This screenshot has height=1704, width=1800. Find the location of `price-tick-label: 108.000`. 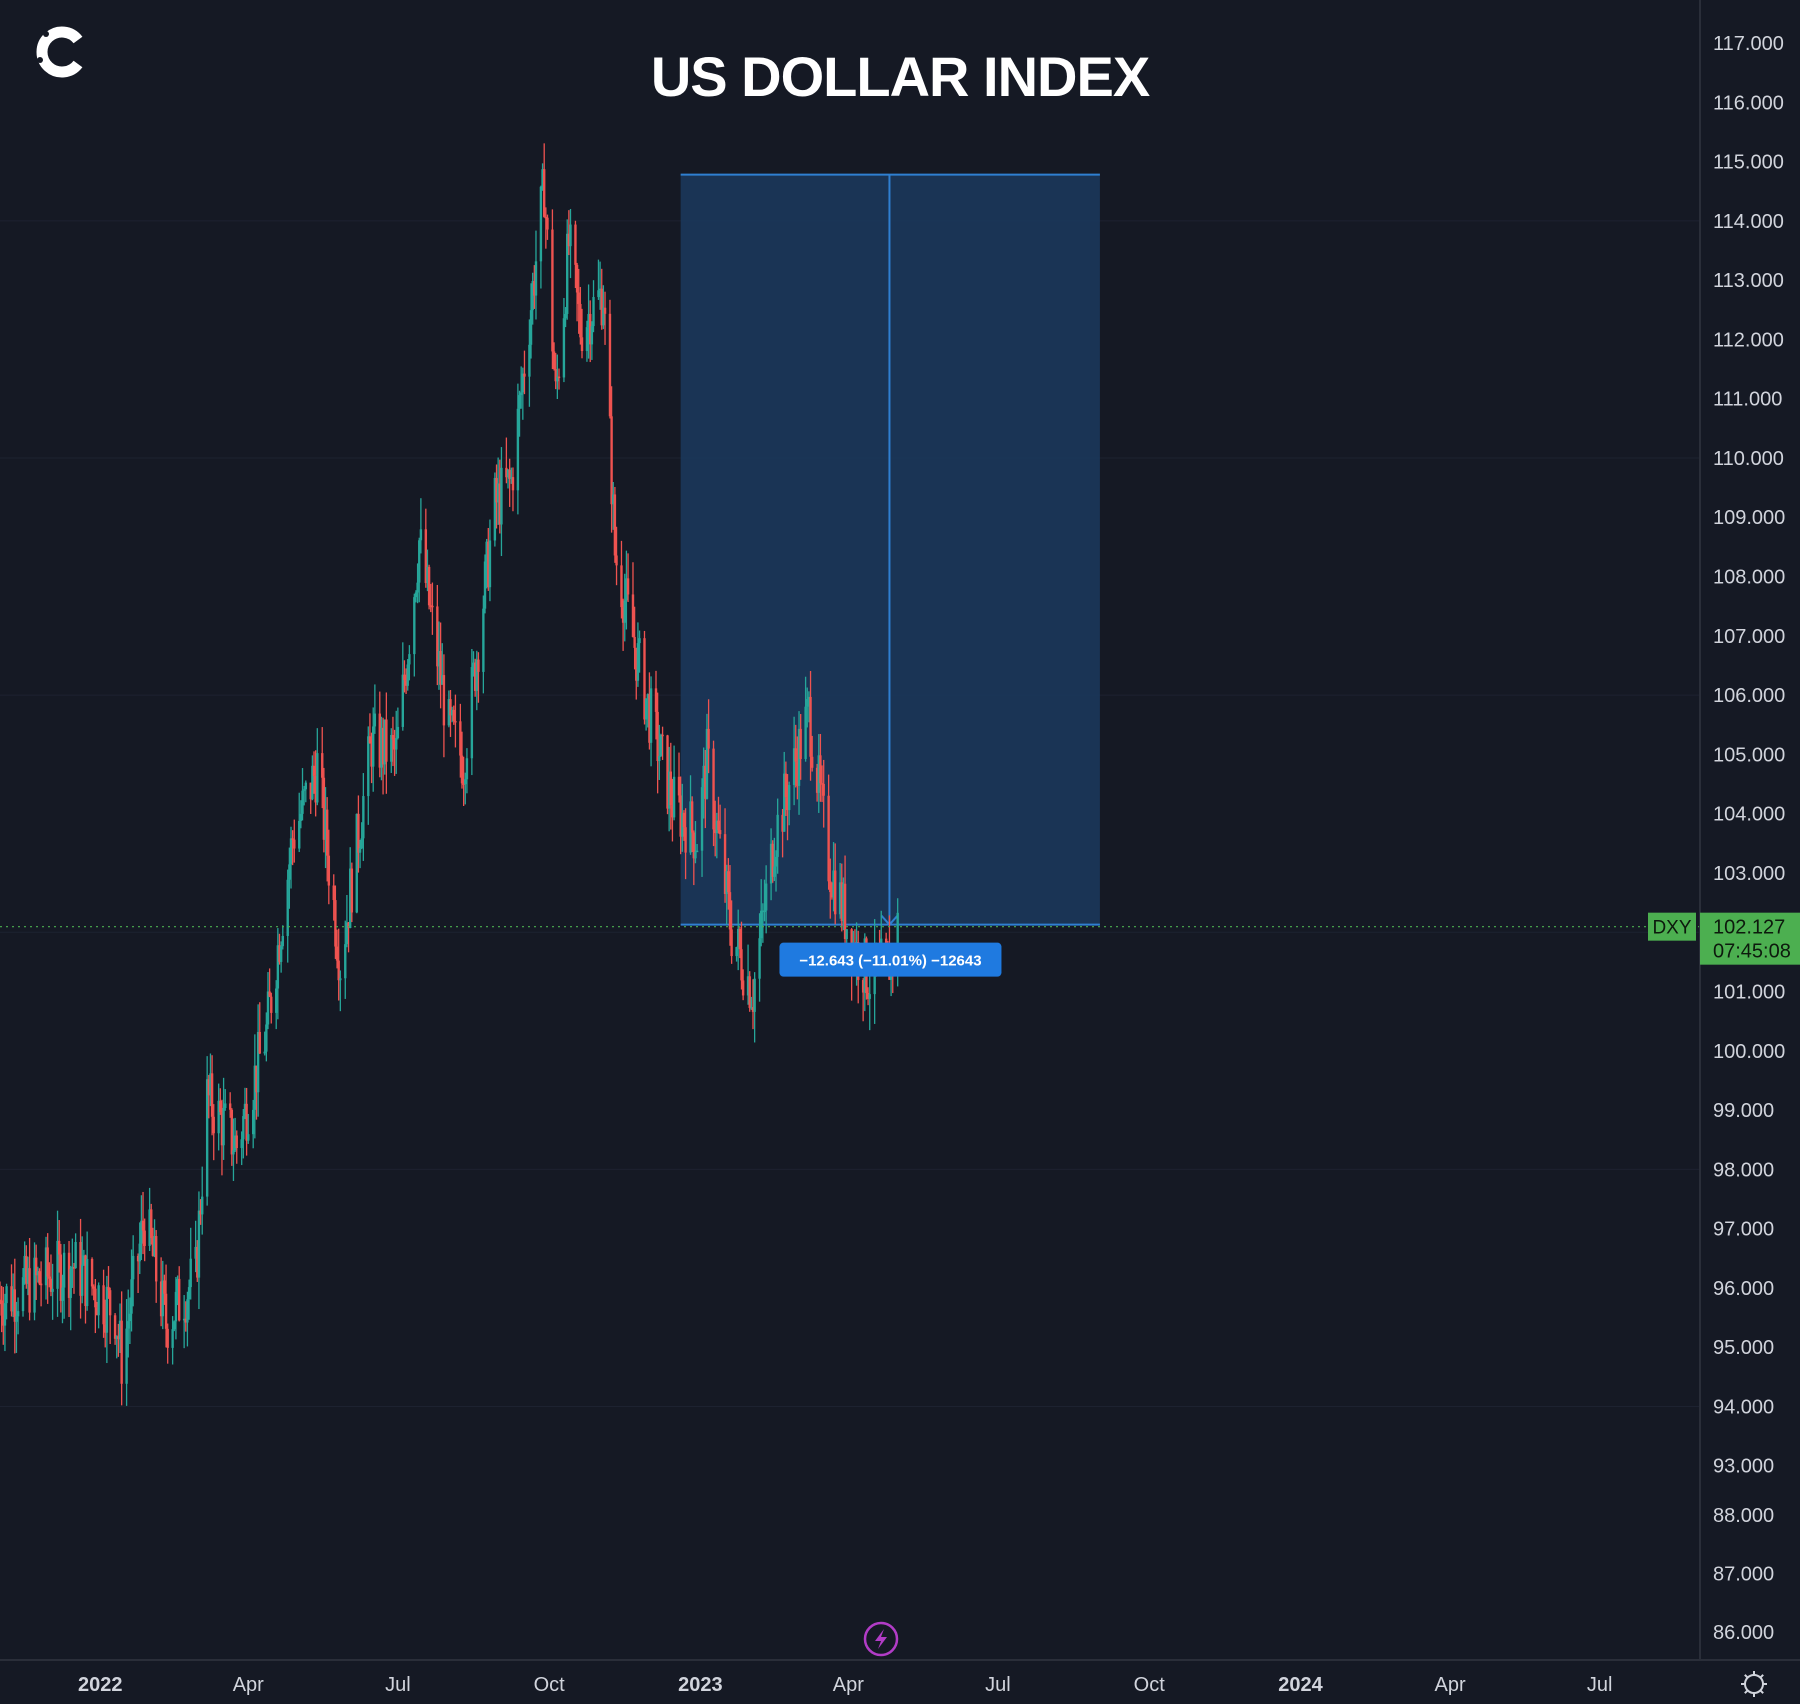

price-tick-label: 108.000 is located at coordinates (1749, 578).